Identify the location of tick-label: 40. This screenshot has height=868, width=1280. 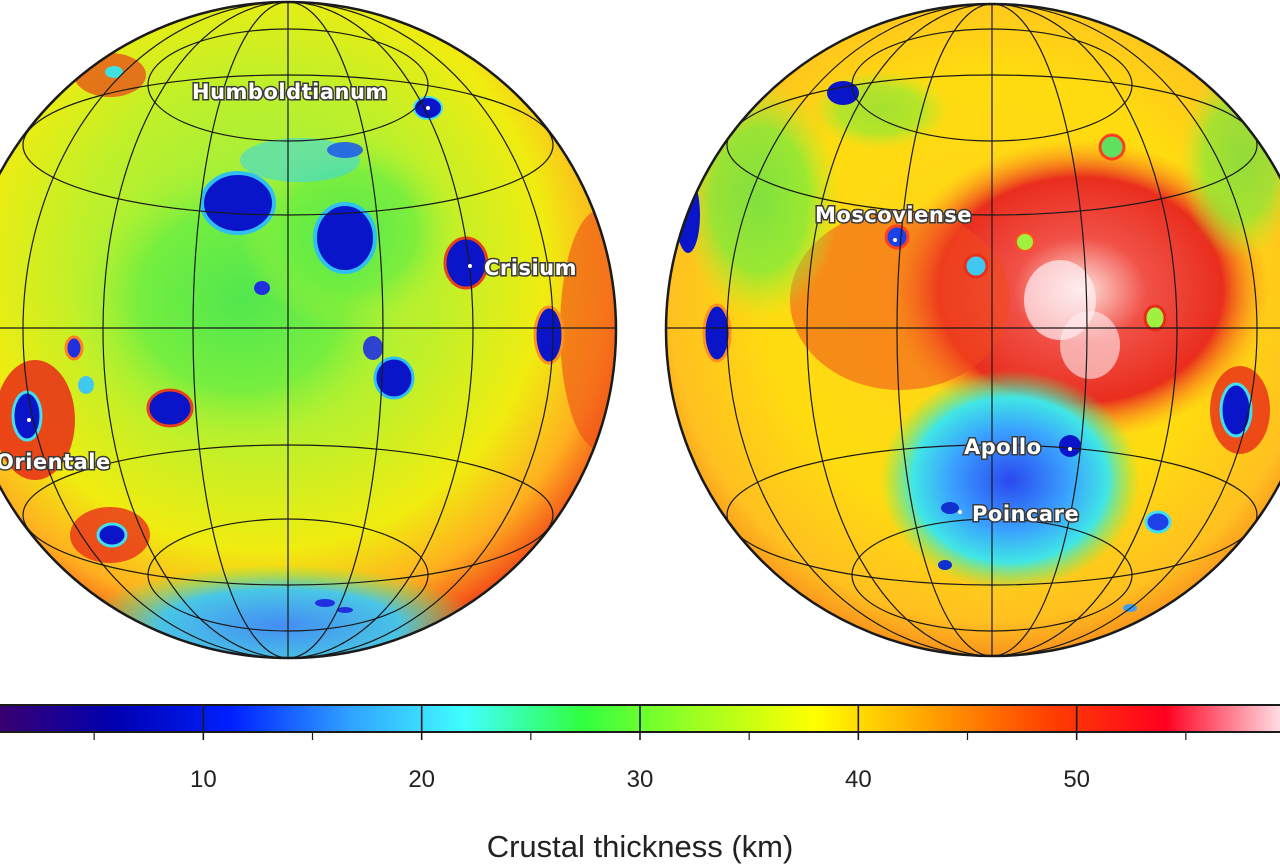
(858, 779).